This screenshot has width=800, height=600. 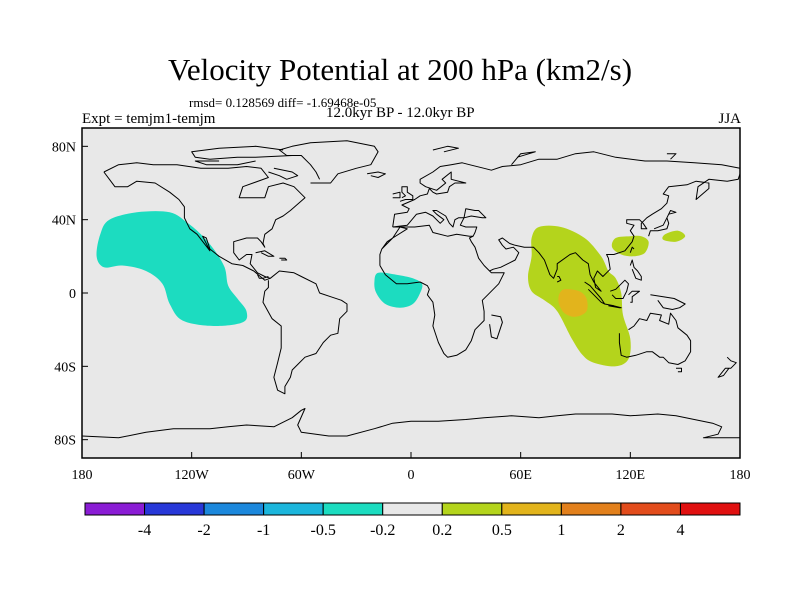 What do you see at coordinates (302, 475) in the screenshot?
I see `x-tick-label: 60W` at bounding box center [302, 475].